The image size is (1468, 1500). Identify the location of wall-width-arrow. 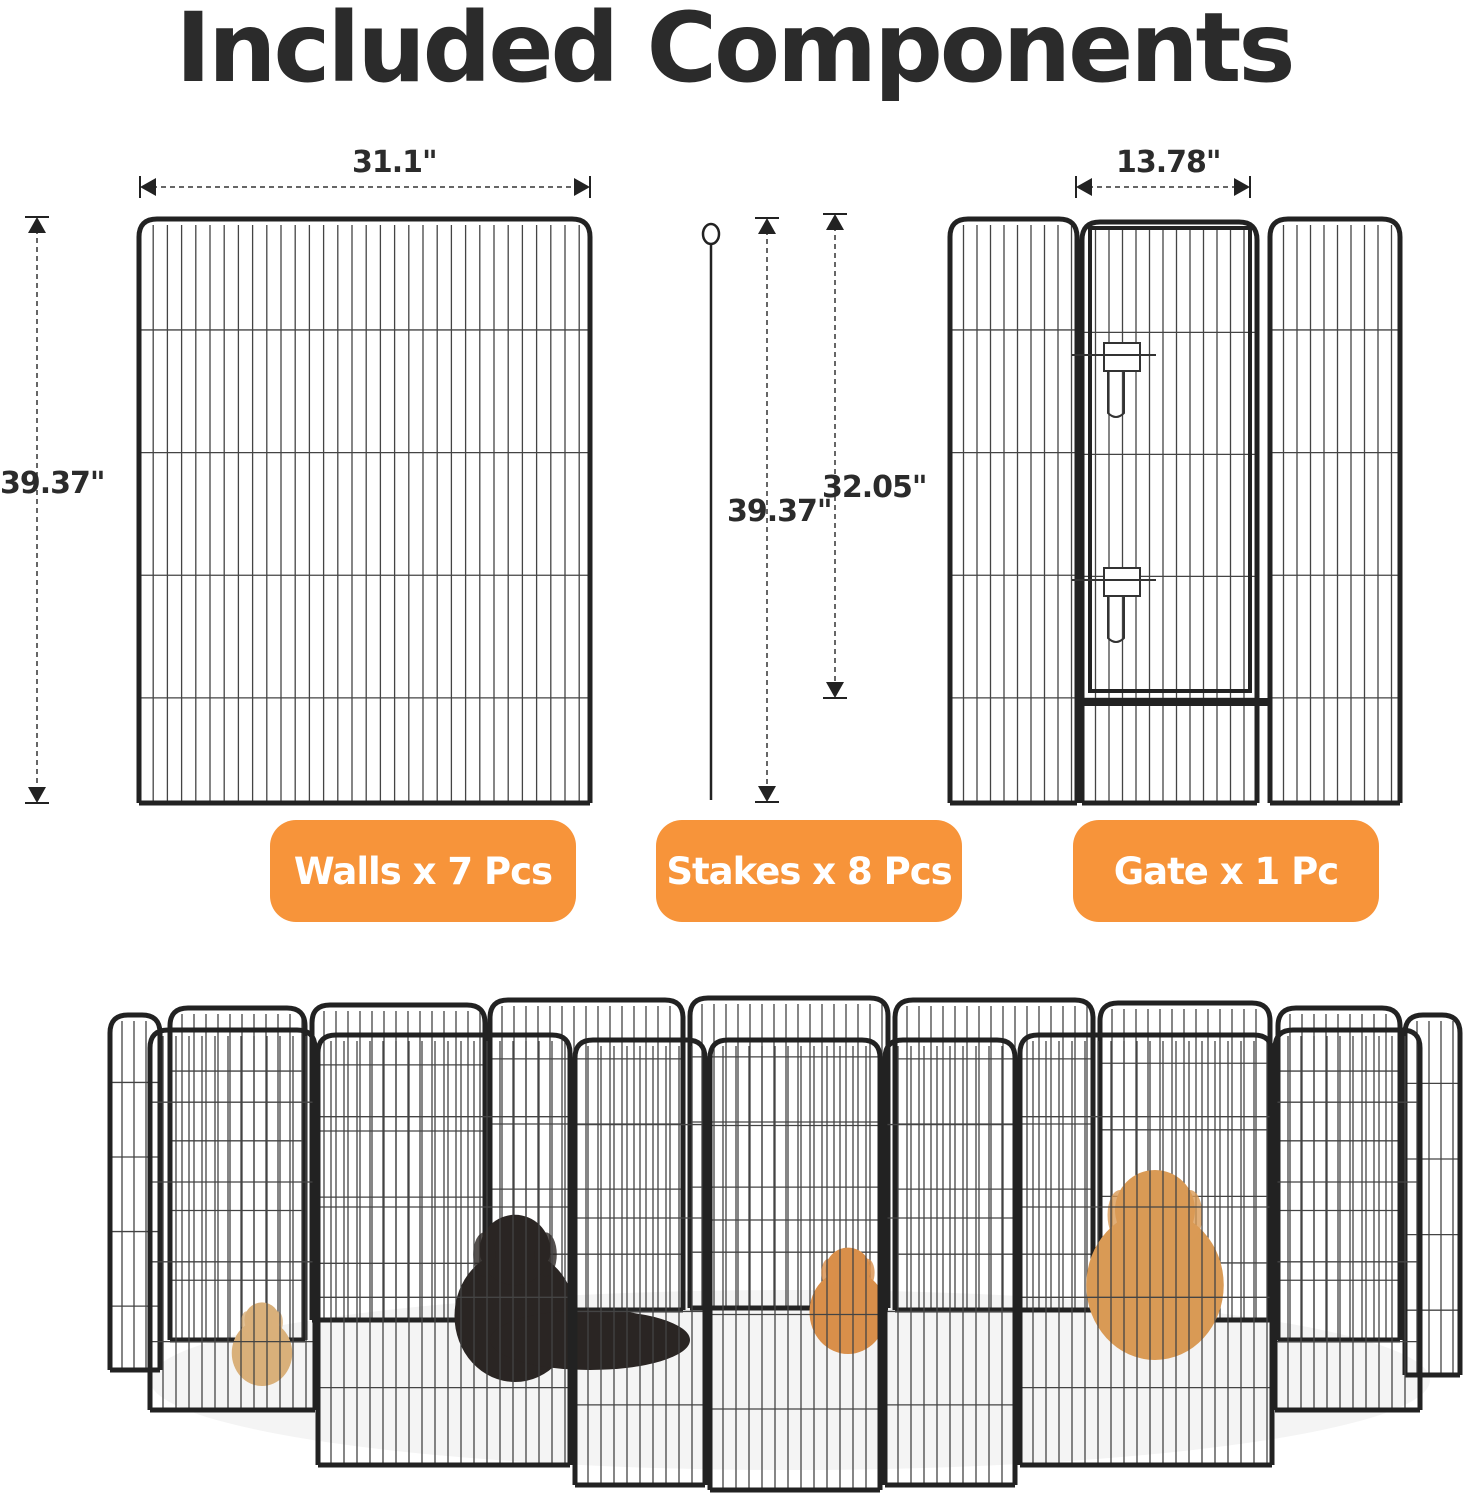
(365, 187).